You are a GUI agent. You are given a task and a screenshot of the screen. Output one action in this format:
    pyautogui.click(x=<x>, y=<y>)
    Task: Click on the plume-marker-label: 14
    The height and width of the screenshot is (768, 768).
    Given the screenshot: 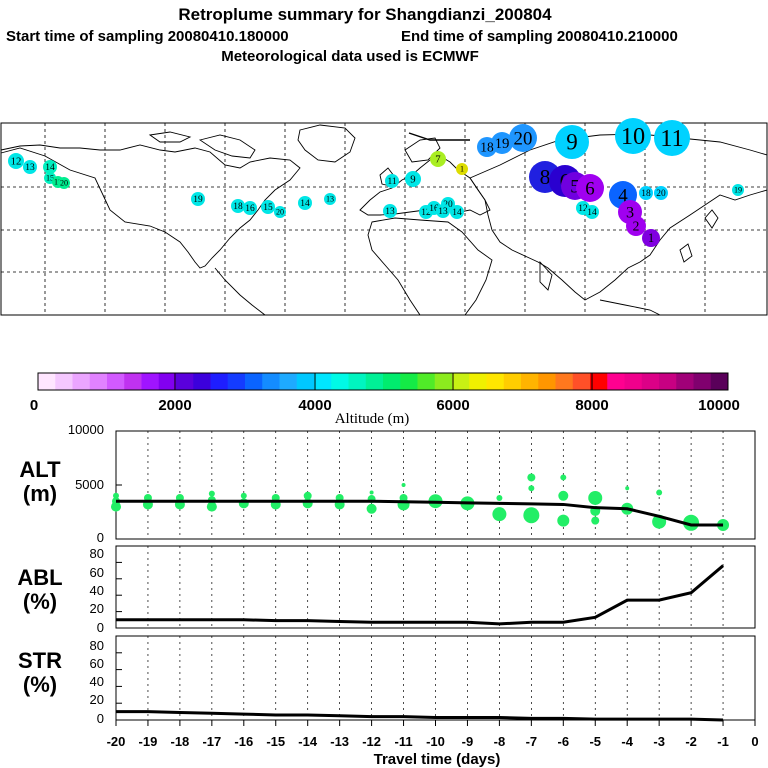 What is the action you would take?
    pyautogui.click(x=50, y=168)
    